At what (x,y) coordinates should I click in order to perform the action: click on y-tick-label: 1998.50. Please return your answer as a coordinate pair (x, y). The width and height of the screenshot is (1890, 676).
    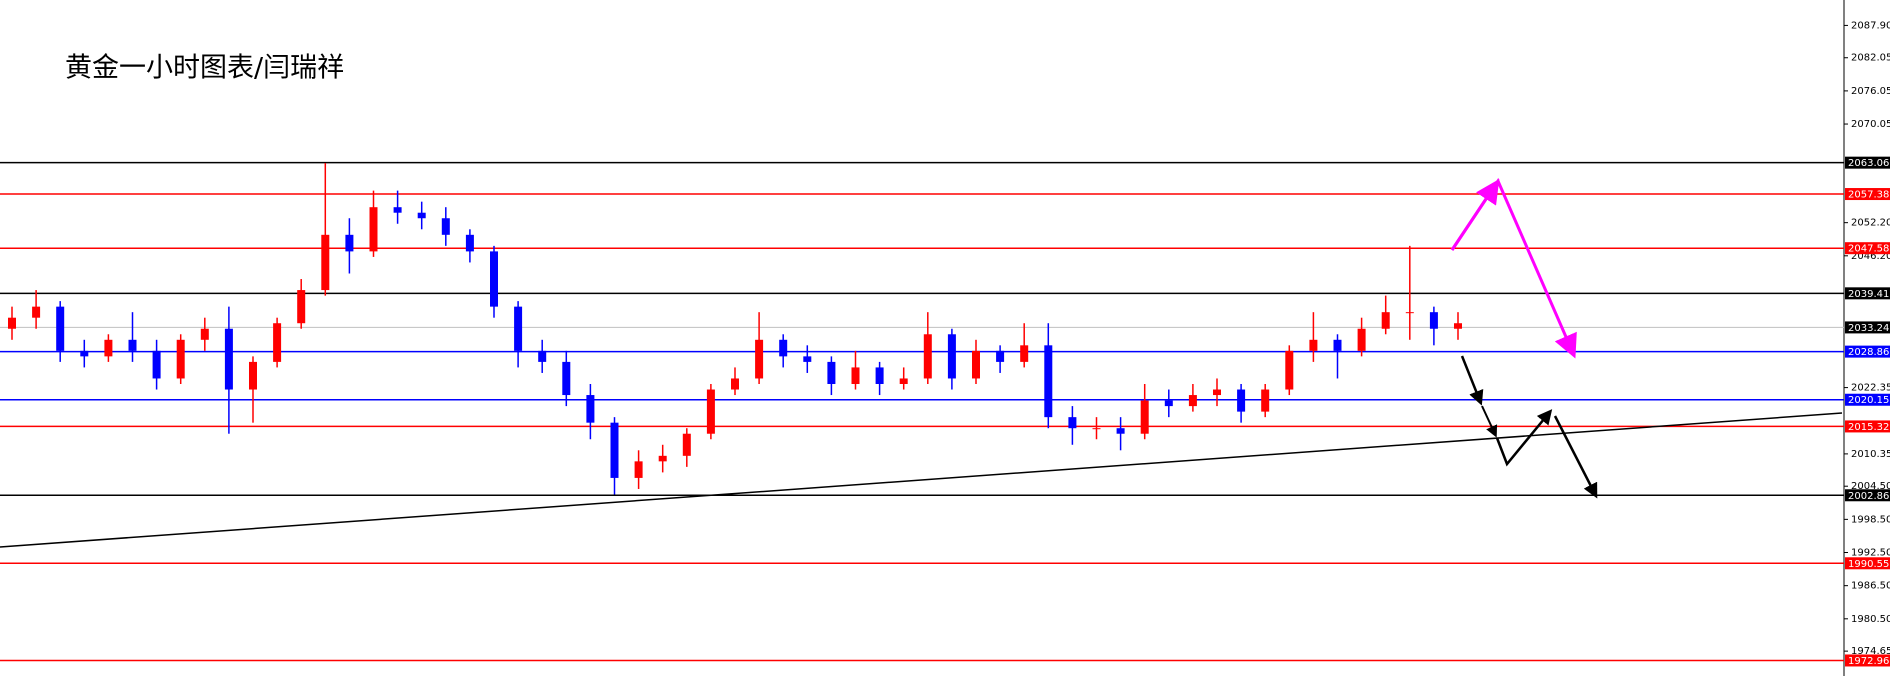
    Looking at the image, I should click on (1870, 519).